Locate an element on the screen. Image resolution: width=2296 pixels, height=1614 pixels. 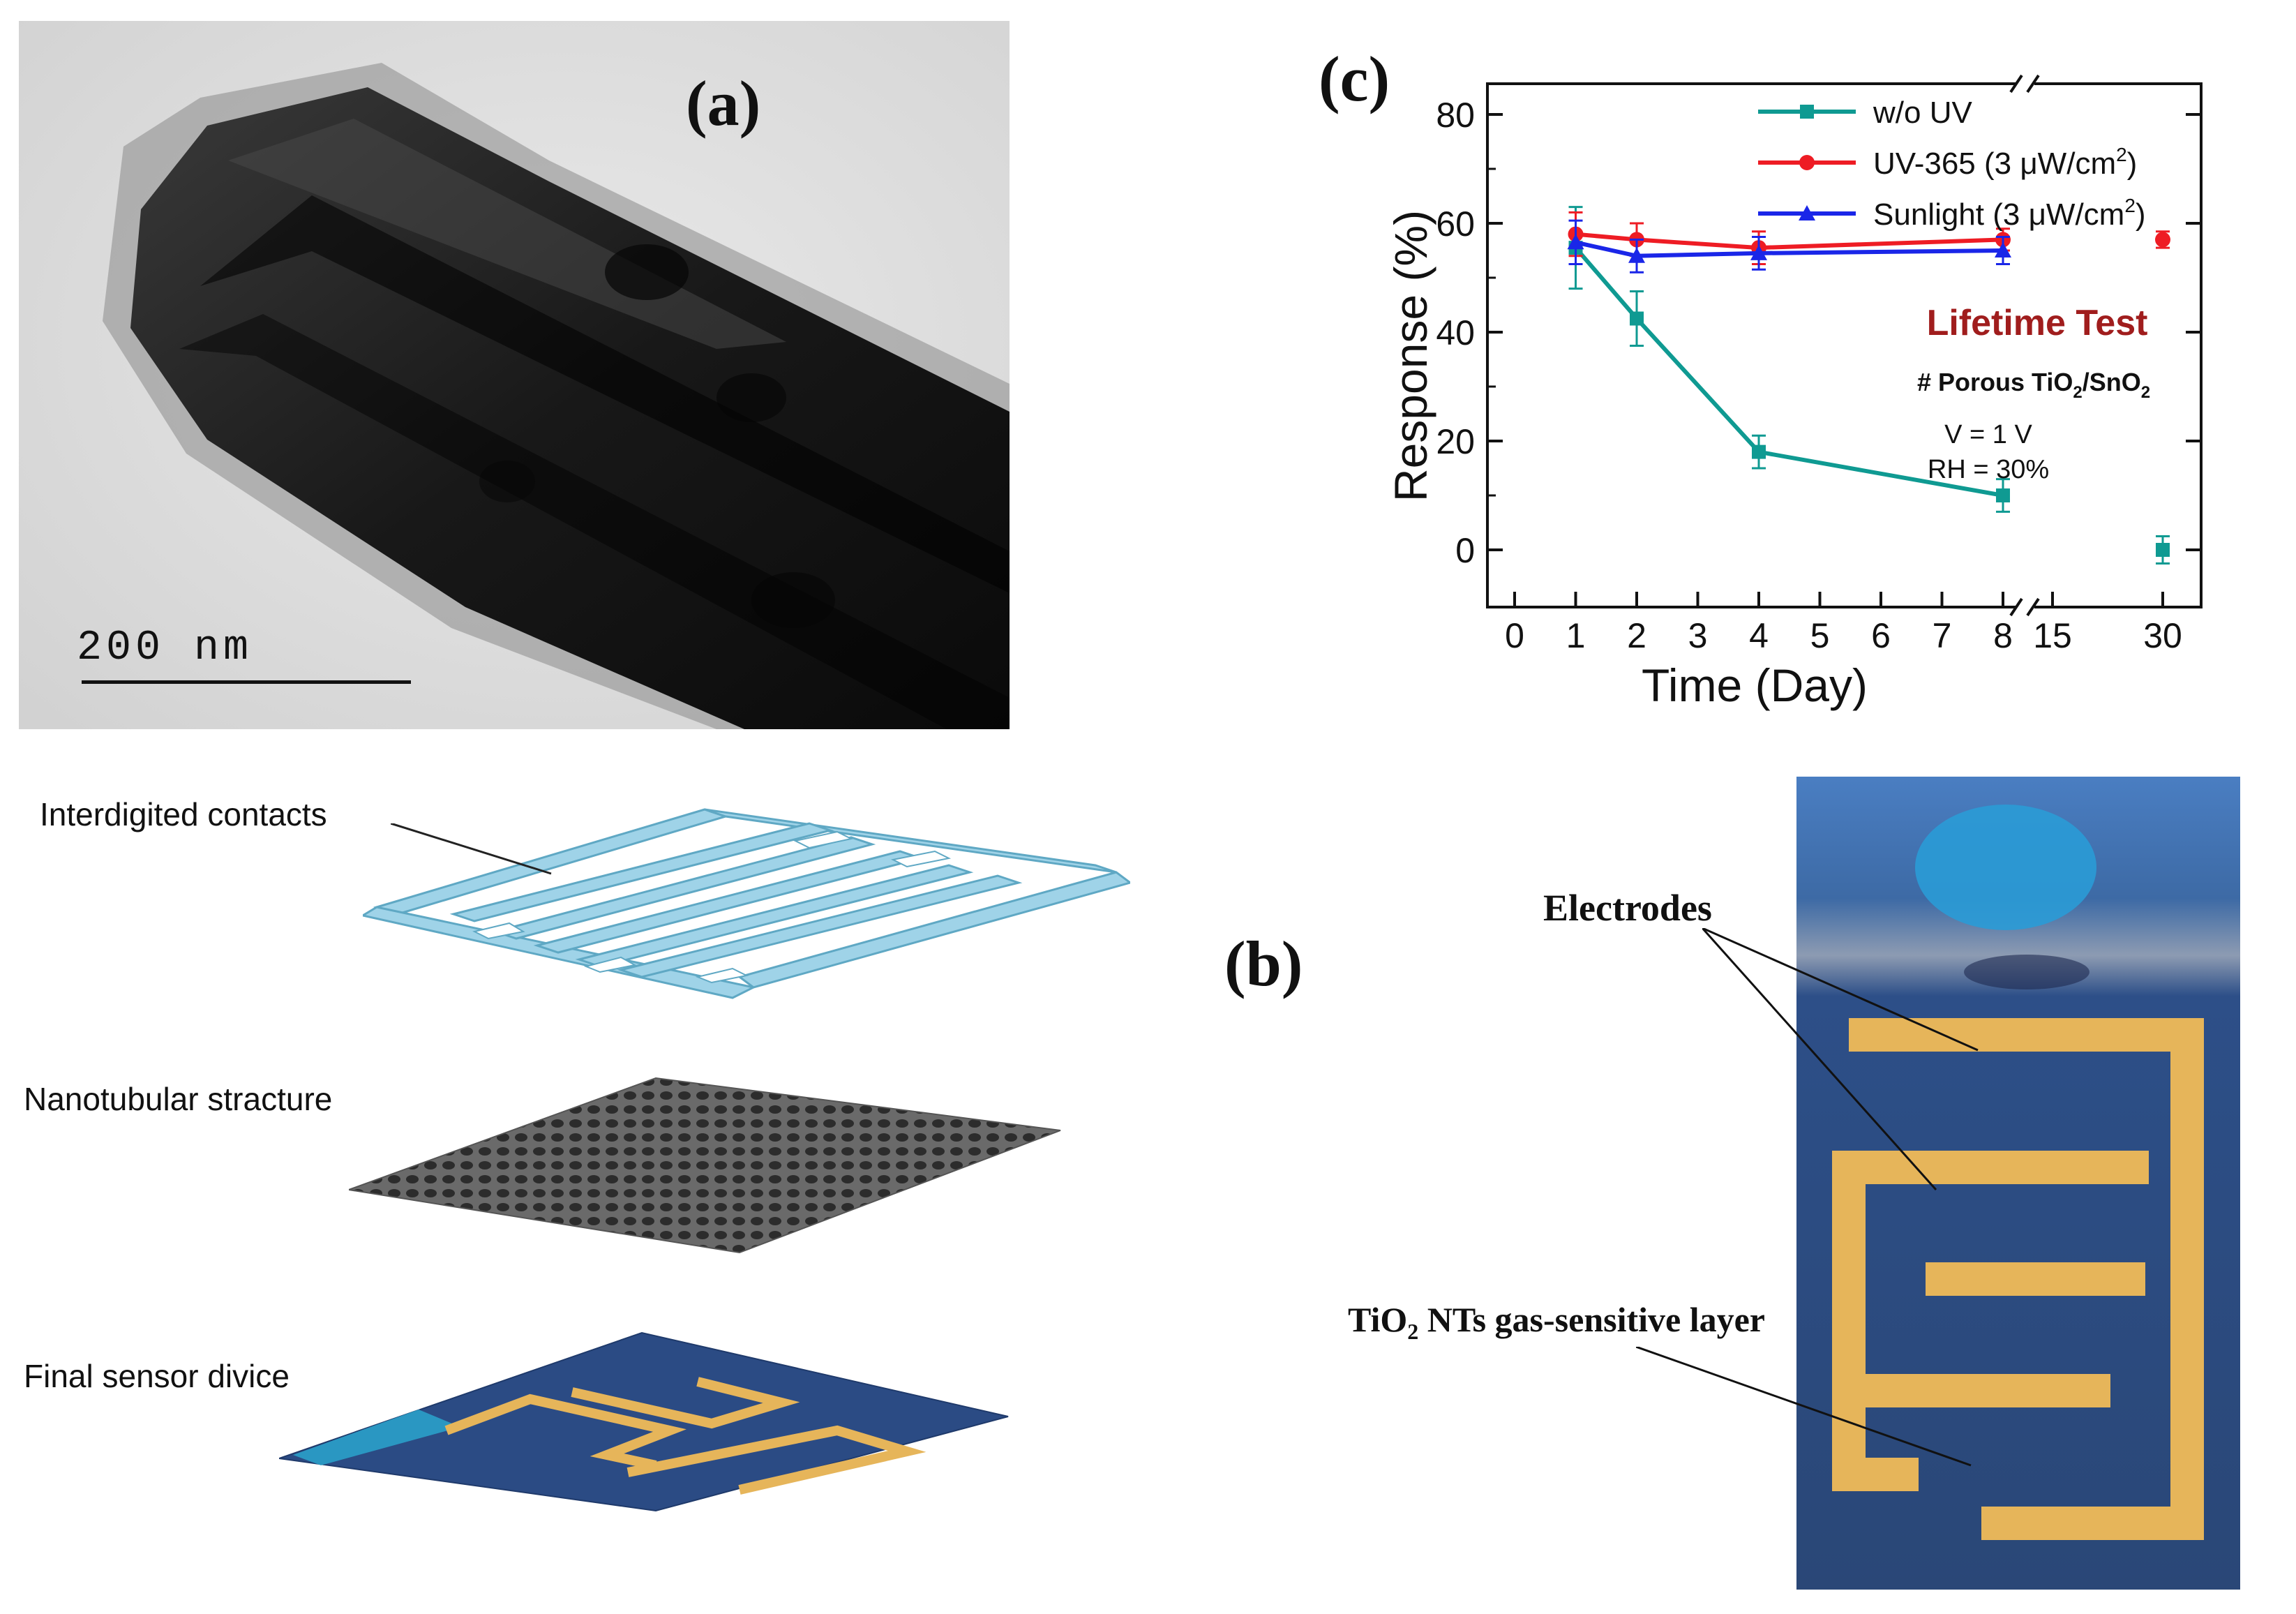
legend-entry-2: Sunlight (3 μW/cm2) is located at coordinates (1952, 213).